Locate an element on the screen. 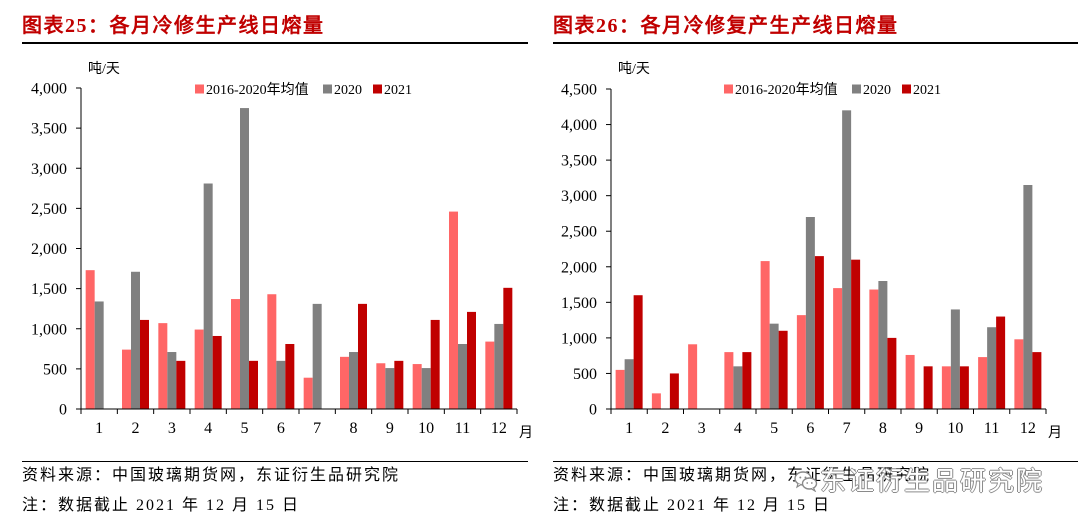  legend-swatch-series3 is located at coordinates (906, 89).